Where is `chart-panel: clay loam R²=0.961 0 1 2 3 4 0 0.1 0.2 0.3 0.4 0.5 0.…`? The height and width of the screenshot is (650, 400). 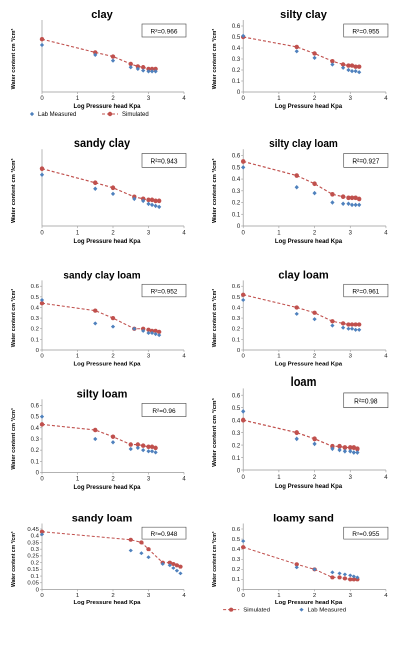 chart-panel: clay loam R²=0.961 0 1 2 3 4 0 0.1 0.2 0.3 0.4 0.5 0.… is located at coordinates (300, 321).